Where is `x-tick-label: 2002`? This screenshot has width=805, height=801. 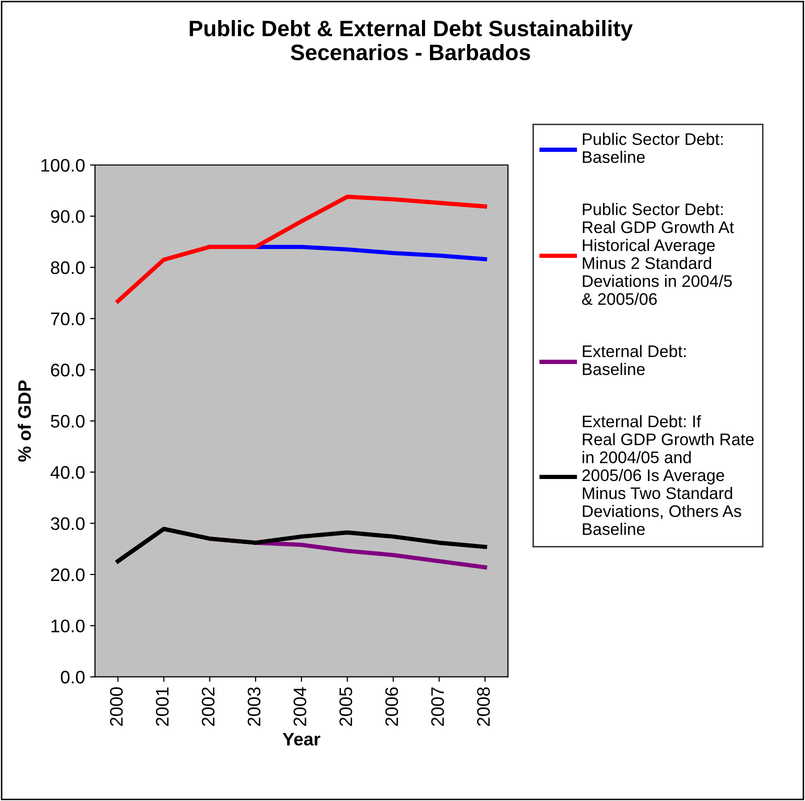
x-tick-label: 2002 is located at coordinates (208, 706).